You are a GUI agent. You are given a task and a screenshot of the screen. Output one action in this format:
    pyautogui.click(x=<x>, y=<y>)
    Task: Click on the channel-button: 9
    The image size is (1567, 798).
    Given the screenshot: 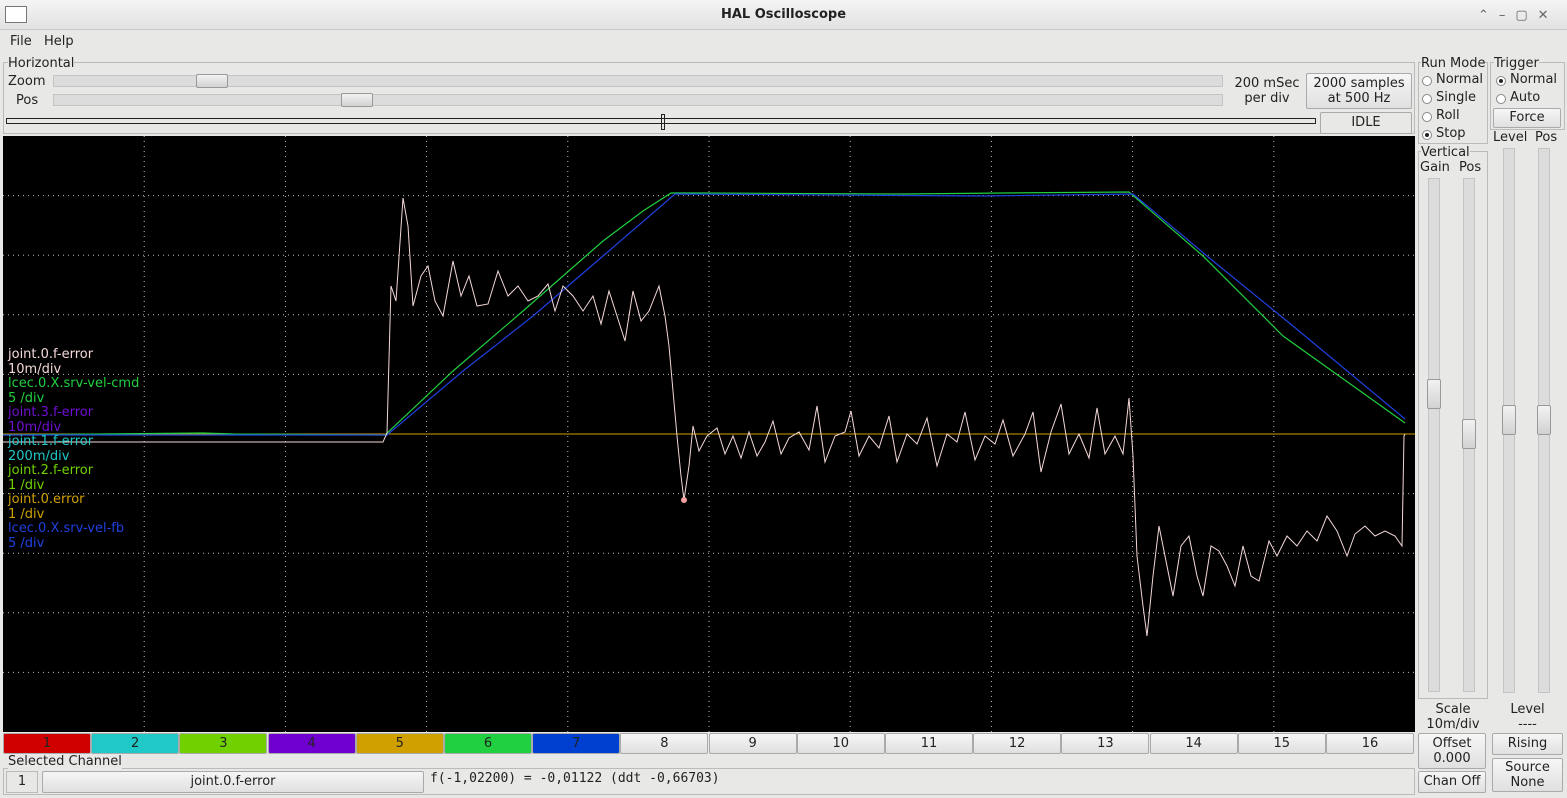 What is the action you would take?
    pyautogui.click(x=752, y=743)
    